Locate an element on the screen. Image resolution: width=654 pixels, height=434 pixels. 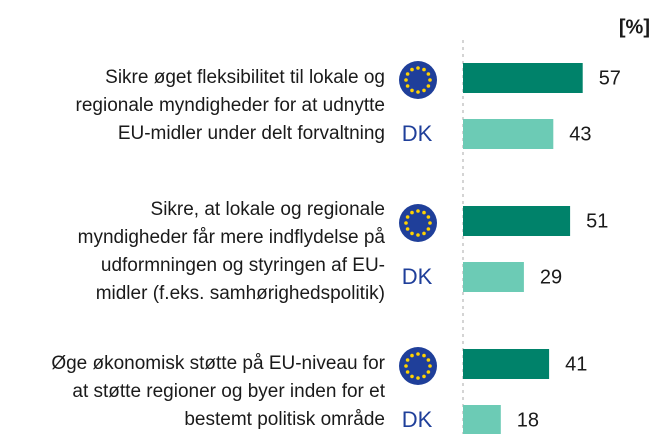
category-label: udformningen og styringen af EU- is located at coordinates (243, 265).